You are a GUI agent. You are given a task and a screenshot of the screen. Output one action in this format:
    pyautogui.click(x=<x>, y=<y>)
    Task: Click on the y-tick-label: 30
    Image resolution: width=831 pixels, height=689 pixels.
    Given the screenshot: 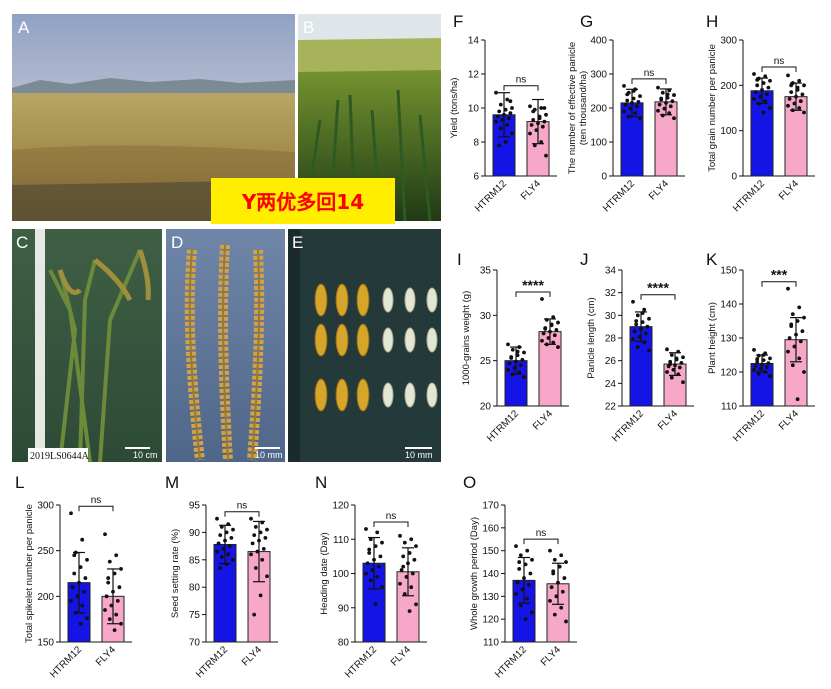 What is the action you would take?
    pyautogui.click(x=611, y=316)
    